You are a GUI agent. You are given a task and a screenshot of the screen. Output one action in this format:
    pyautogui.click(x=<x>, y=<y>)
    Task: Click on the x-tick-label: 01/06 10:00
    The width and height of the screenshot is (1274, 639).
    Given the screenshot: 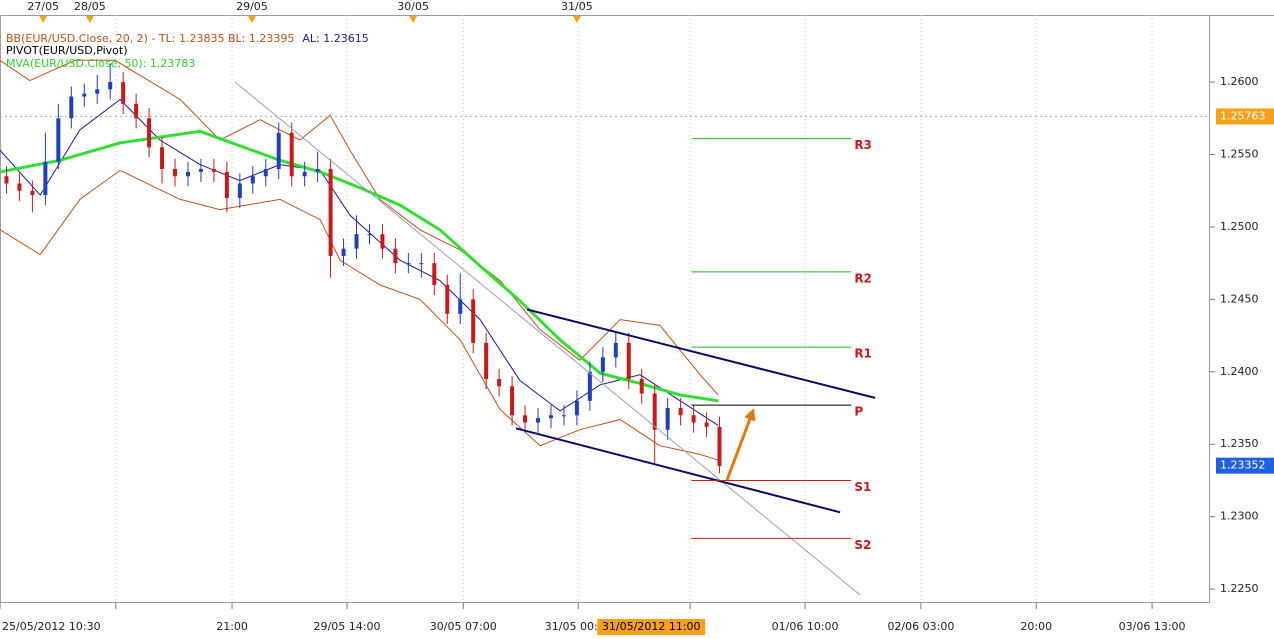 What is the action you would take?
    pyautogui.click(x=805, y=626)
    